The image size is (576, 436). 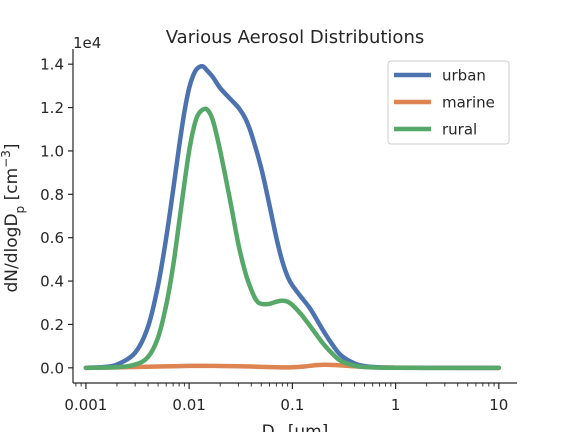 I want to click on x-axis-label-unit: [um], so click(x=305, y=427).